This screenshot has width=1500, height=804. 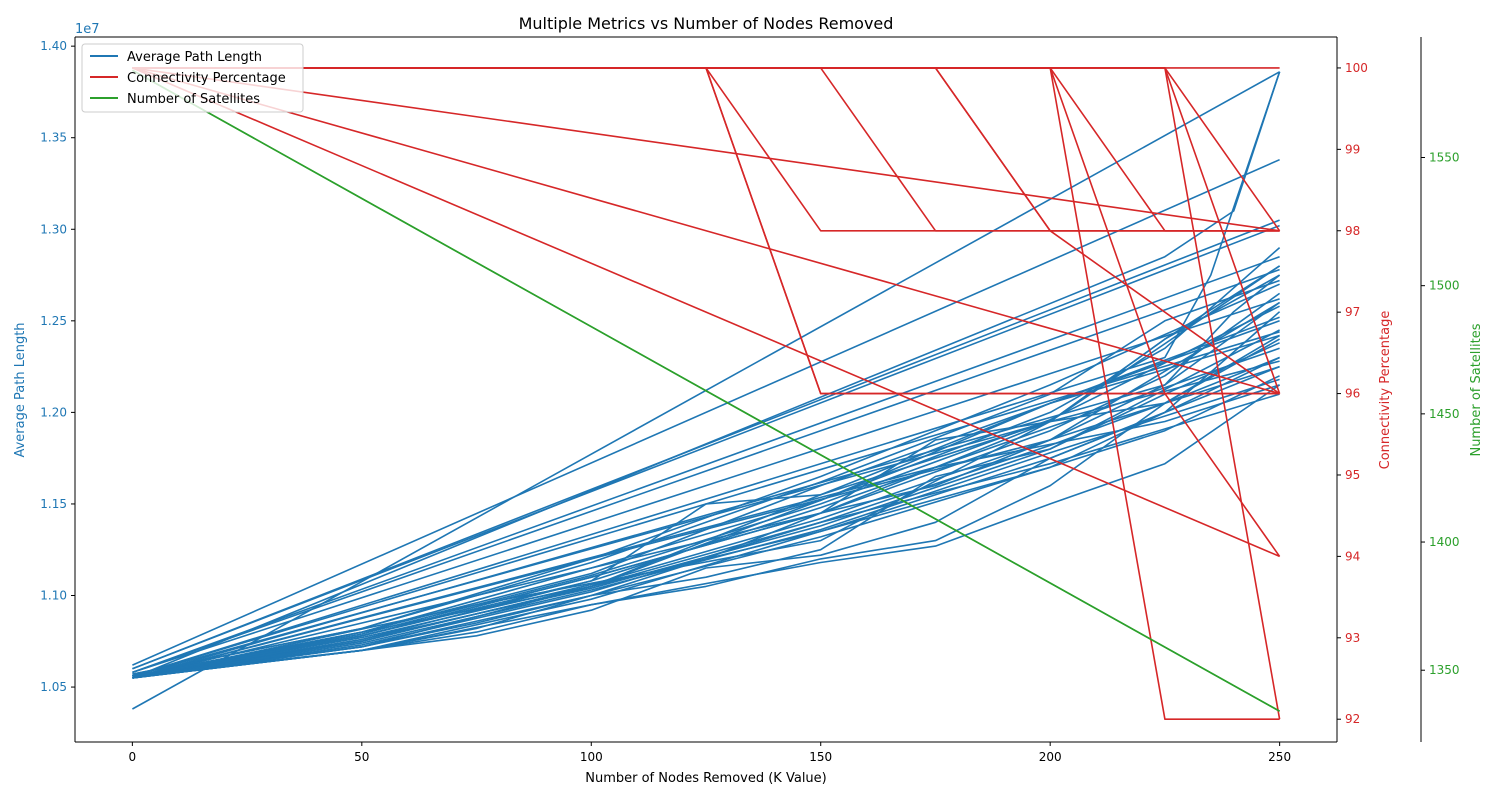 What do you see at coordinates (53, 138) in the screenshot?
I see `left-tick-label: 1.35` at bounding box center [53, 138].